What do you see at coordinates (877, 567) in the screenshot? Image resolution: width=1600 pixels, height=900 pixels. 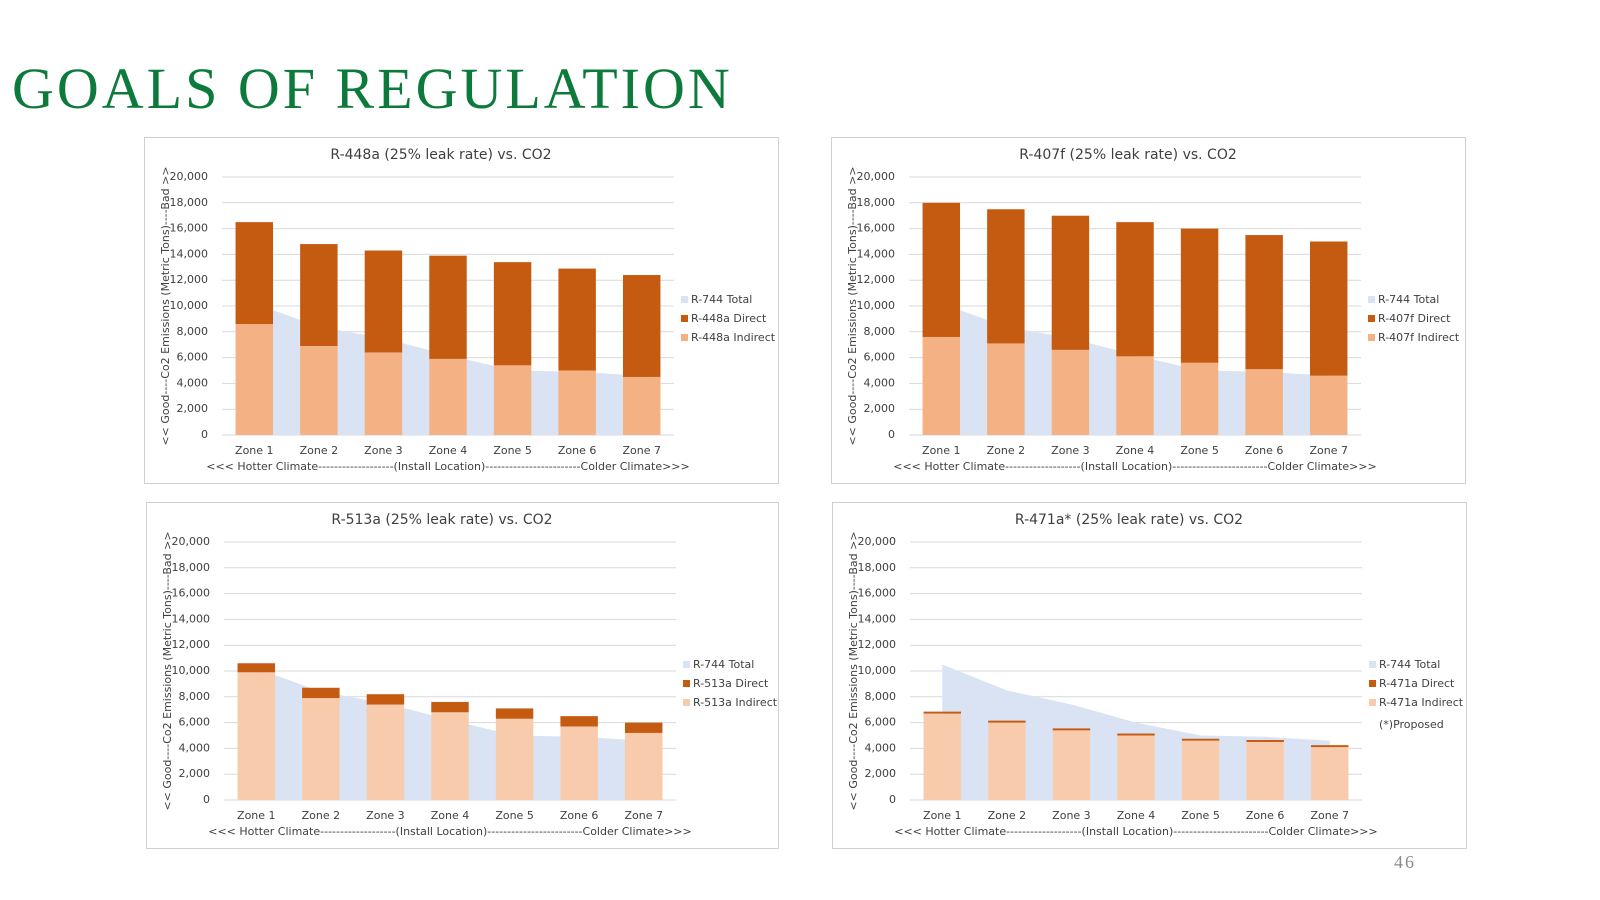 I see `y-tick-label: 18,000` at bounding box center [877, 567].